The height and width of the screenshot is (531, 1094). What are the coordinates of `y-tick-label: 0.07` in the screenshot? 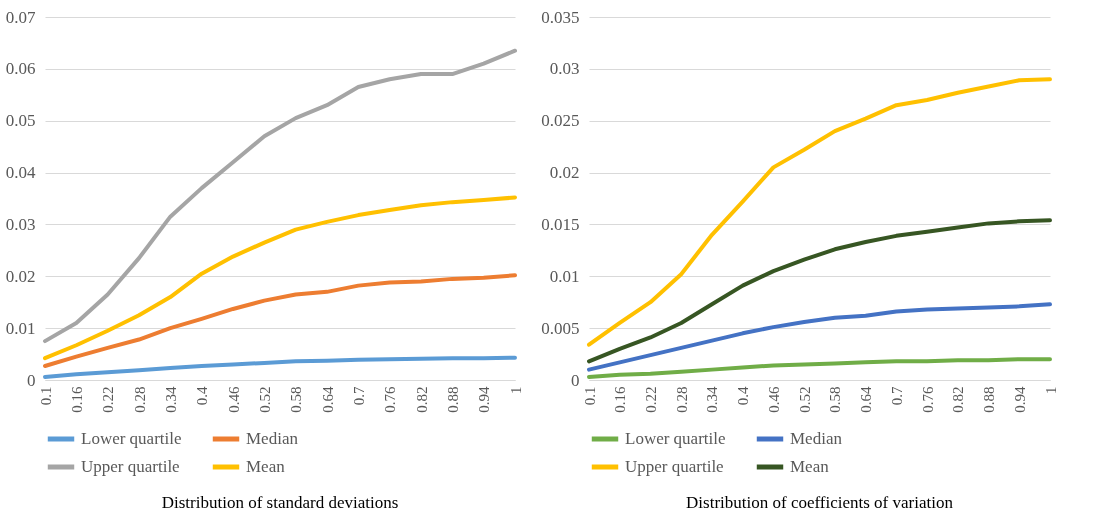 It's located at (20, 17).